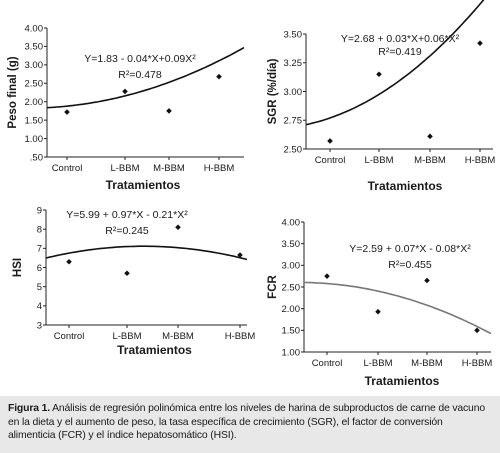 The height and width of the screenshot is (453, 500). What do you see at coordinates (273, 91) in the screenshot?
I see `y-axis-label: SGR (%/día)` at bounding box center [273, 91].